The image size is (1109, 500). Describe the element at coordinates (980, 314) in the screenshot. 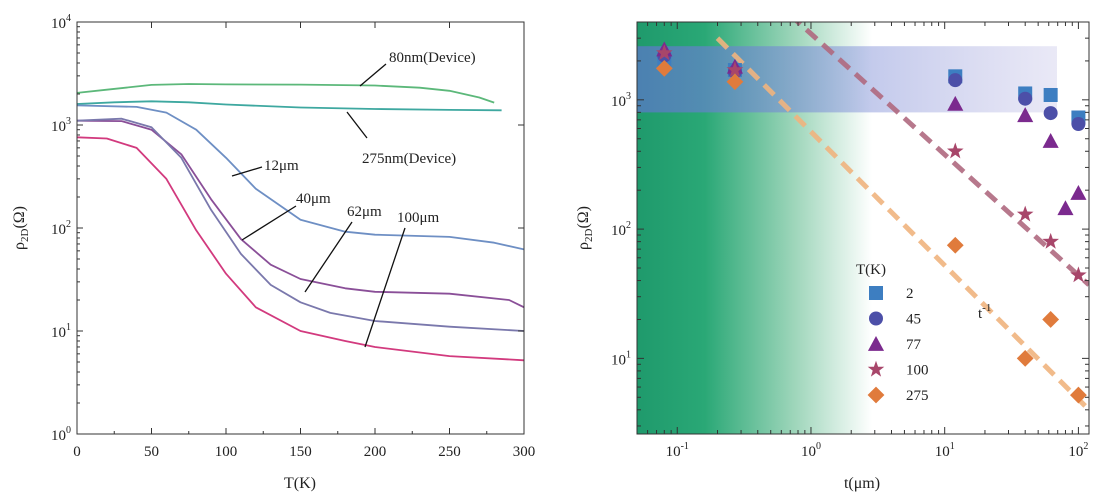

I see `guide-label-base: t` at that location.